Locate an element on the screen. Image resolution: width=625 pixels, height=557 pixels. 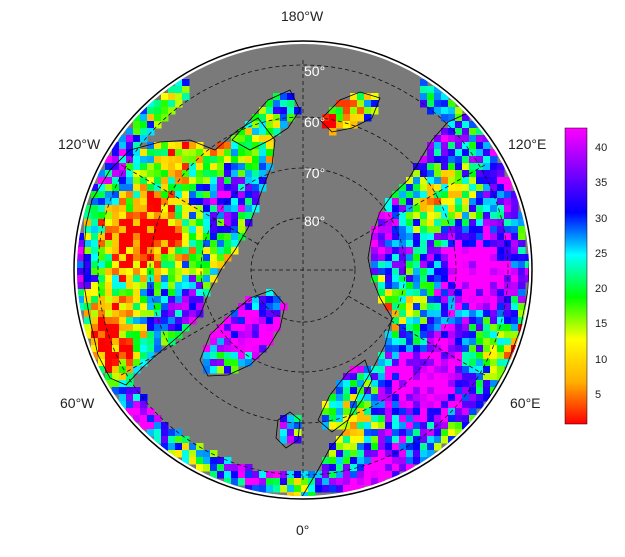
coastline-scandinavia is located at coordinates (345, 396).